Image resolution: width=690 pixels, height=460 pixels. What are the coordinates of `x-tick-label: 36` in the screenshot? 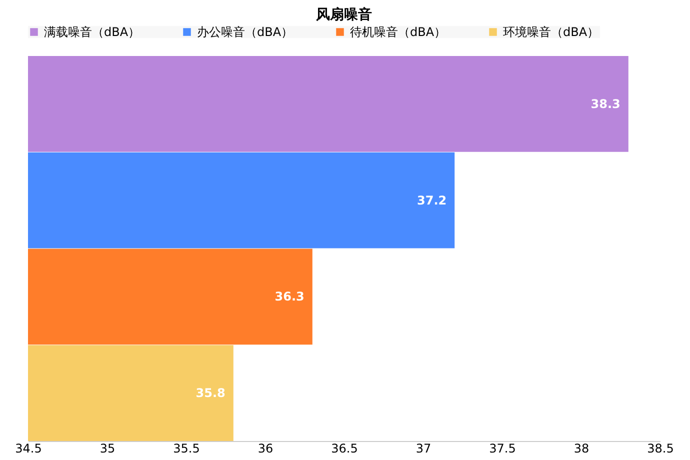 It's located at (266, 449).